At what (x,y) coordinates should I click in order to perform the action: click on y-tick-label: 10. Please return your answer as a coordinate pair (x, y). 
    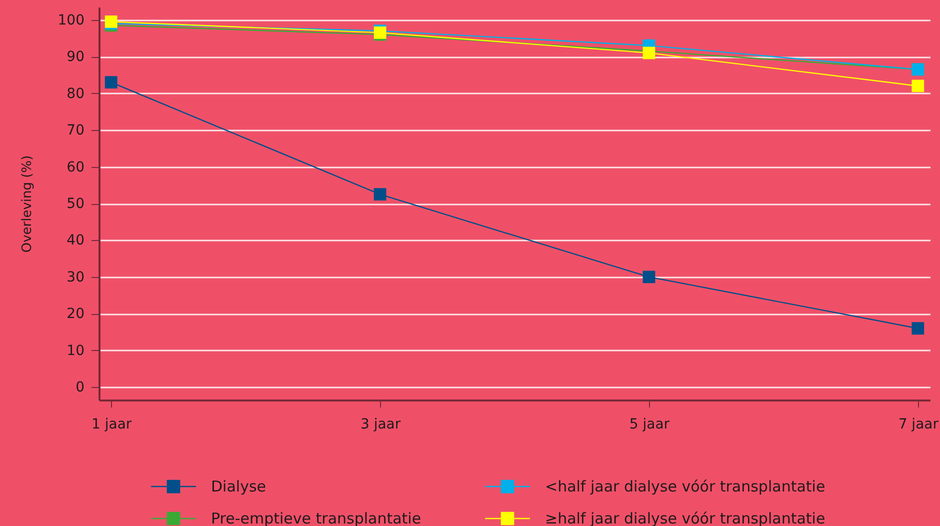
    Looking at the image, I should click on (75, 350).